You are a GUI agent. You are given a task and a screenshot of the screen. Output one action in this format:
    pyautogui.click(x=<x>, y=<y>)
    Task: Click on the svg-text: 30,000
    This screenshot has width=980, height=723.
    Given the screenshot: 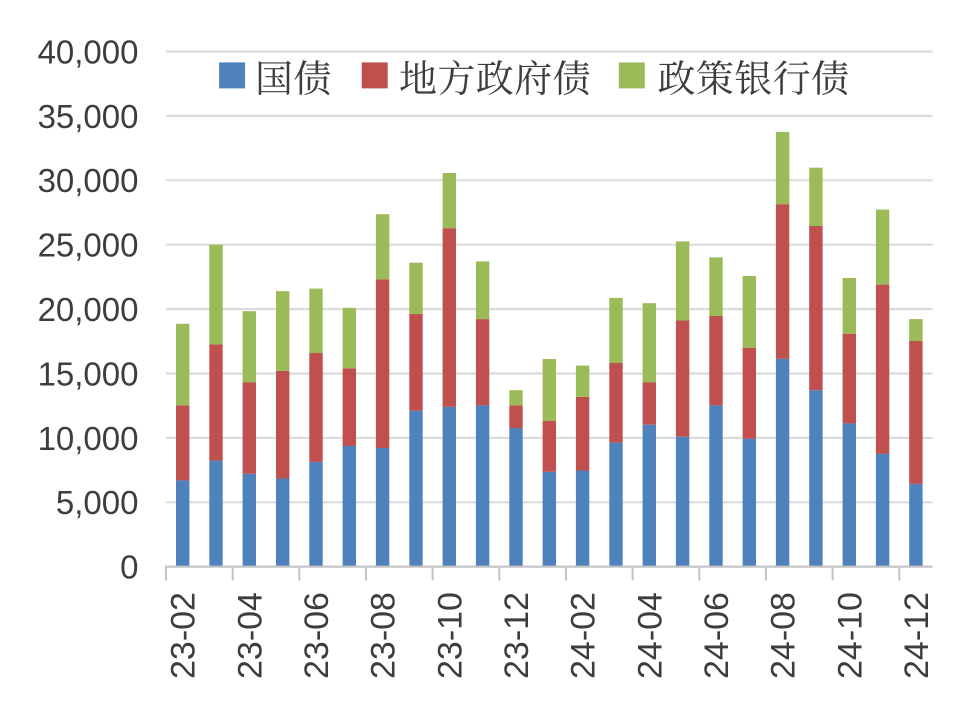 What is the action you would take?
    pyautogui.click(x=88, y=180)
    